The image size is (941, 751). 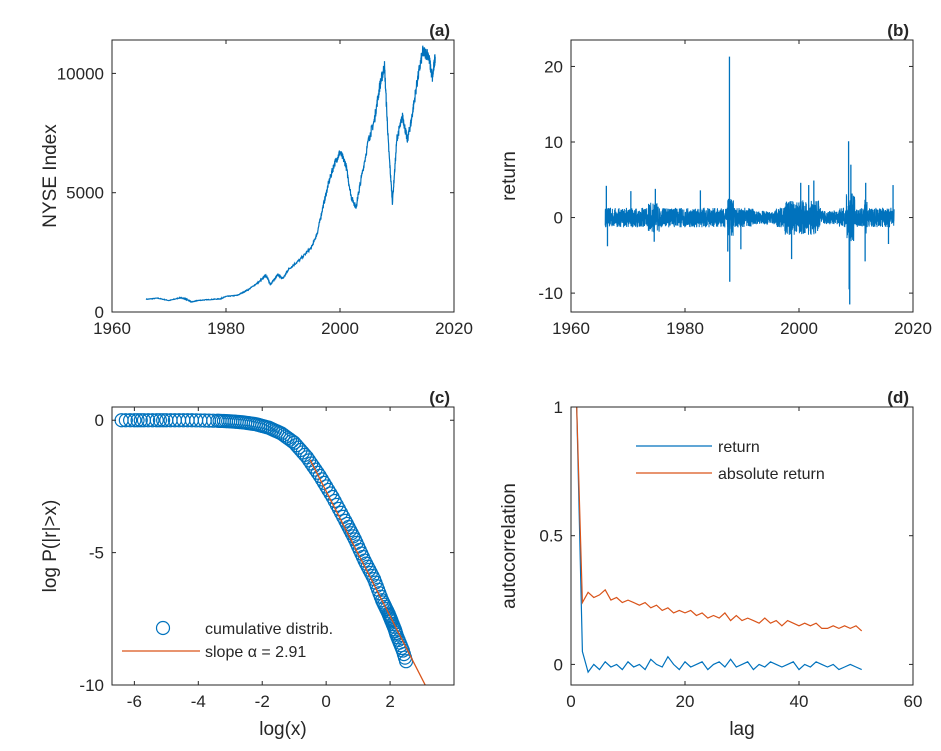 I want to click on panel-label: (c), so click(x=439, y=397).